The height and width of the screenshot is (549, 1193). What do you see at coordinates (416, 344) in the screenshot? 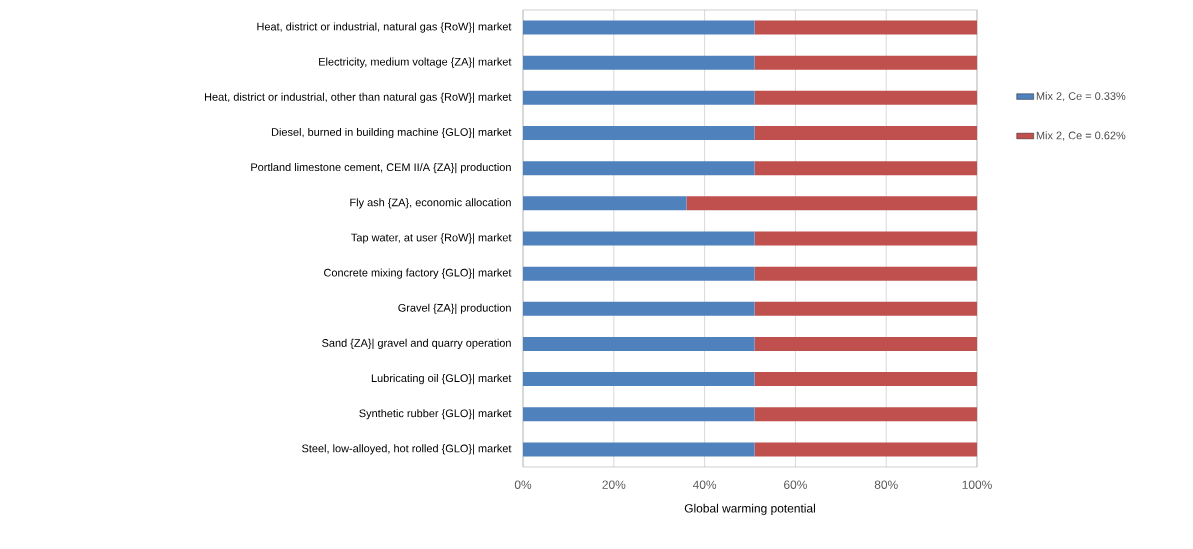
I see `y-tick-label: Sand {ZA}| gravel and quarry operation` at bounding box center [416, 344].